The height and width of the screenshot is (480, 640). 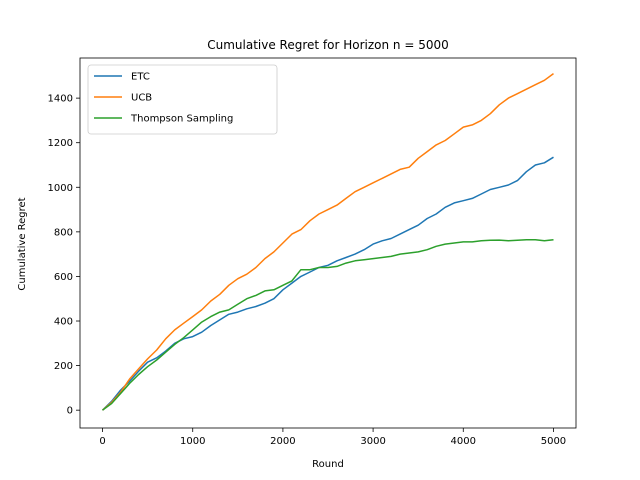 I want to click on y-tick-label: 400, so click(x=63, y=322).